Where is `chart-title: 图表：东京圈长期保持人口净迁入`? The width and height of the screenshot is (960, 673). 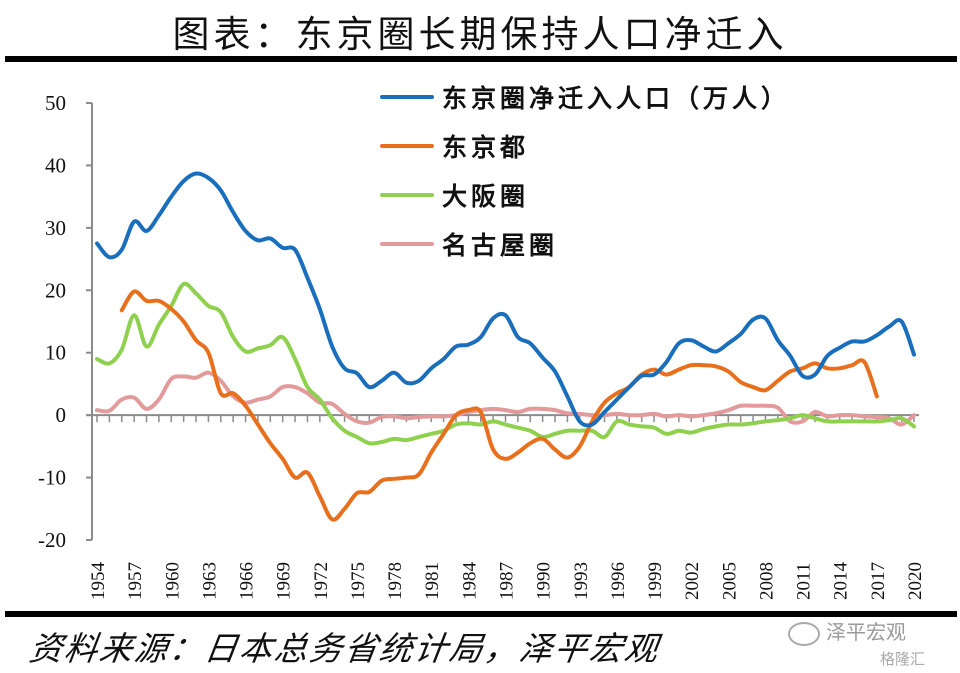
chart-title: 图表：东京圈长期保持人口净迁入 is located at coordinates (480, 34).